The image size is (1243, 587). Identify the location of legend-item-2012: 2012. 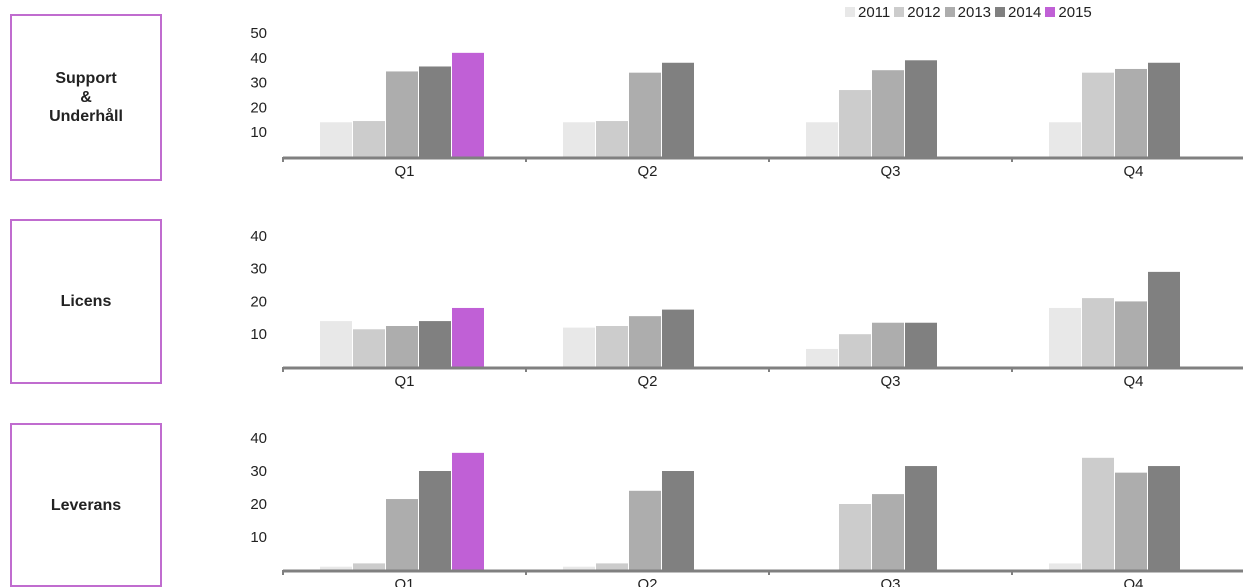
(917, 12).